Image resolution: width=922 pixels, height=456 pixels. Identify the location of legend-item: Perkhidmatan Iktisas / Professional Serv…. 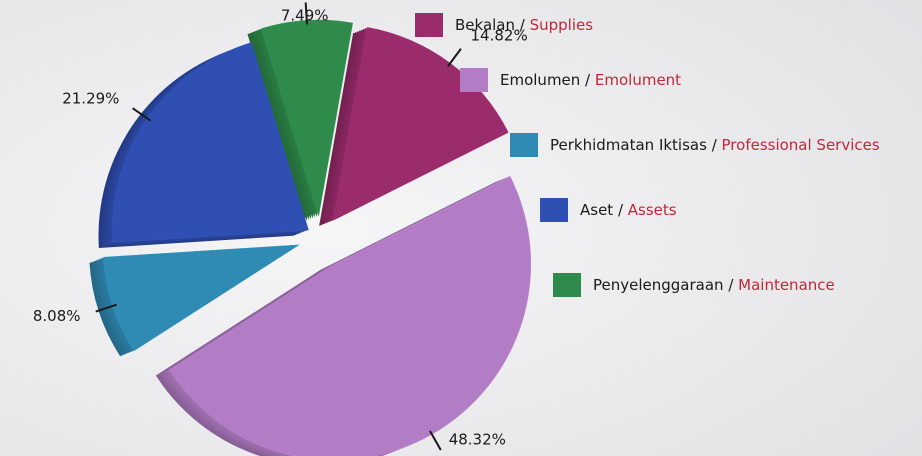
(695, 145).